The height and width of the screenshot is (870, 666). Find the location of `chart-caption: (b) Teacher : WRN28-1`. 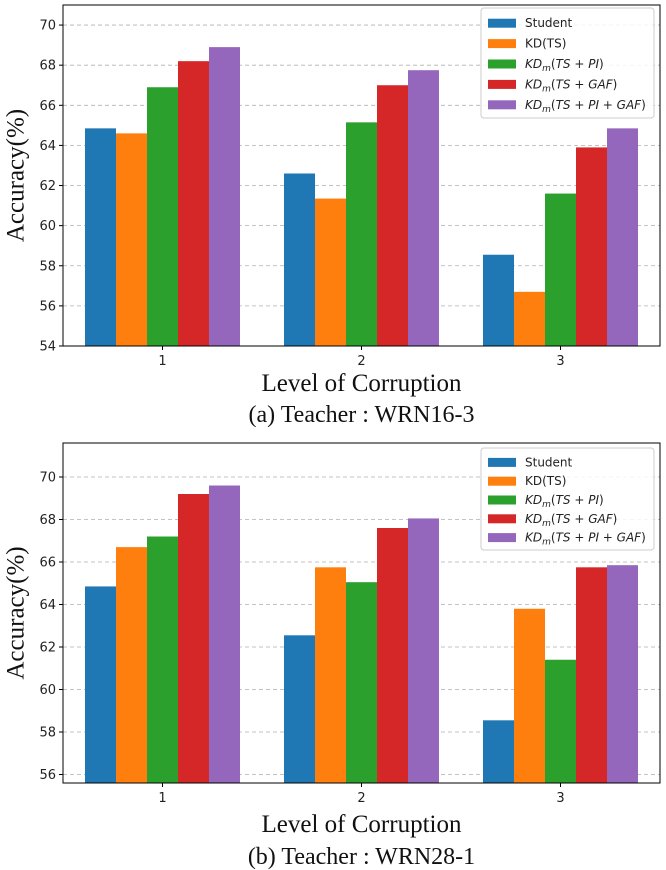

chart-caption: (b) Teacher : WRN28-1 is located at coordinates (361, 857).